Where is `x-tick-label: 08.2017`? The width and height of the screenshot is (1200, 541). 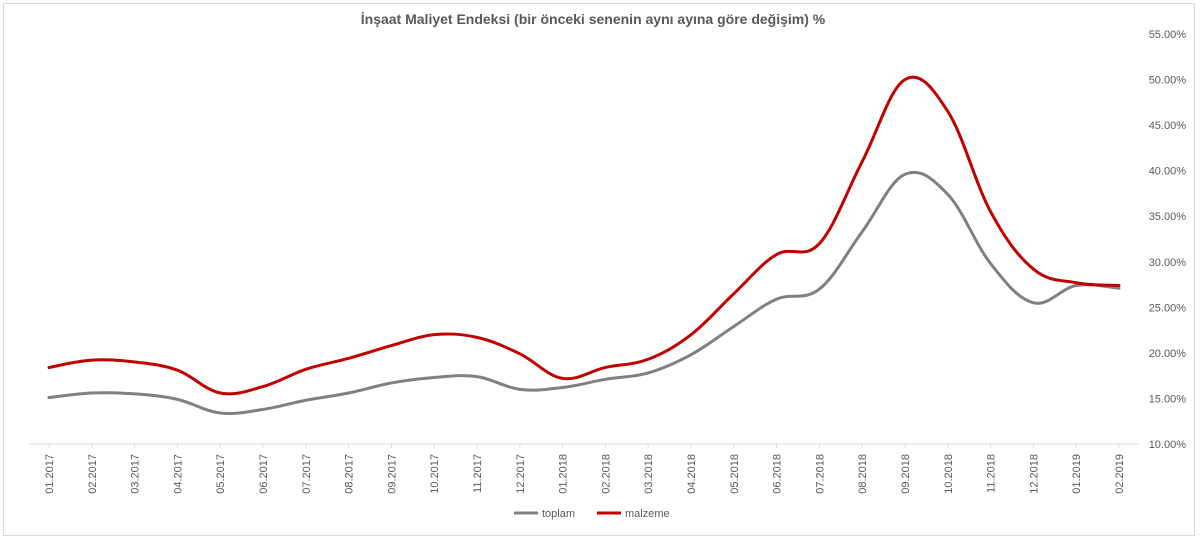 x-tick-label: 08.2017 is located at coordinates (350, 474).